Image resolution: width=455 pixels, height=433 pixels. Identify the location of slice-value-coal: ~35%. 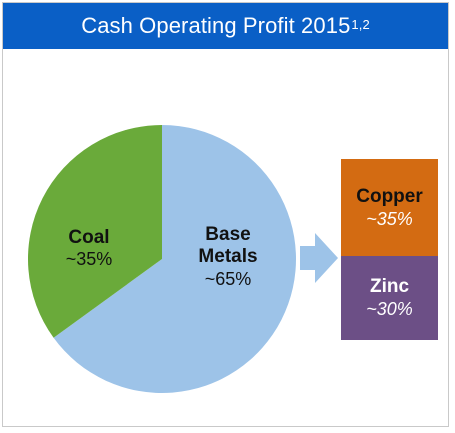
(89, 259).